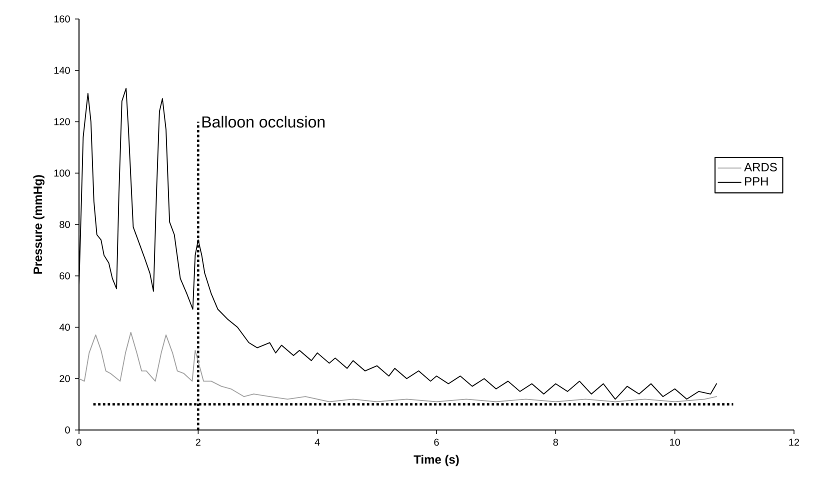 The height and width of the screenshot is (496, 825). I want to click on x-tick-label: 12, so click(794, 442).